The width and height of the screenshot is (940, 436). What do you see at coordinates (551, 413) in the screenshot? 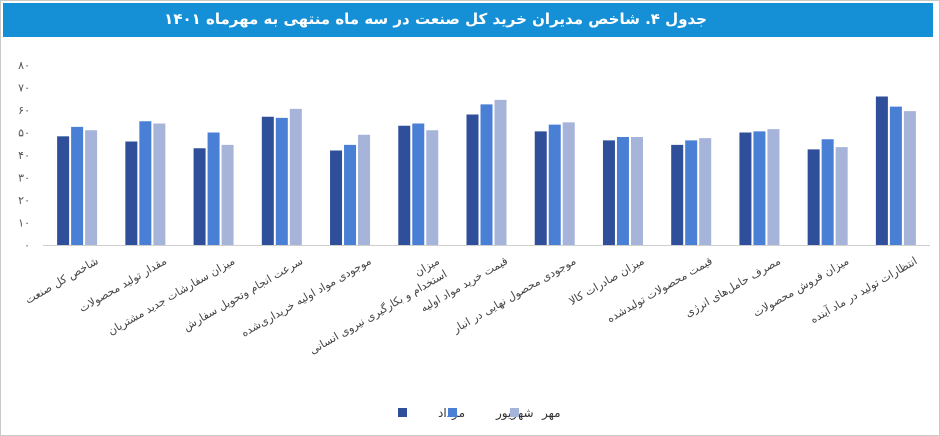
I see `legend-label-2: مهر` at bounding box center [551, 413].